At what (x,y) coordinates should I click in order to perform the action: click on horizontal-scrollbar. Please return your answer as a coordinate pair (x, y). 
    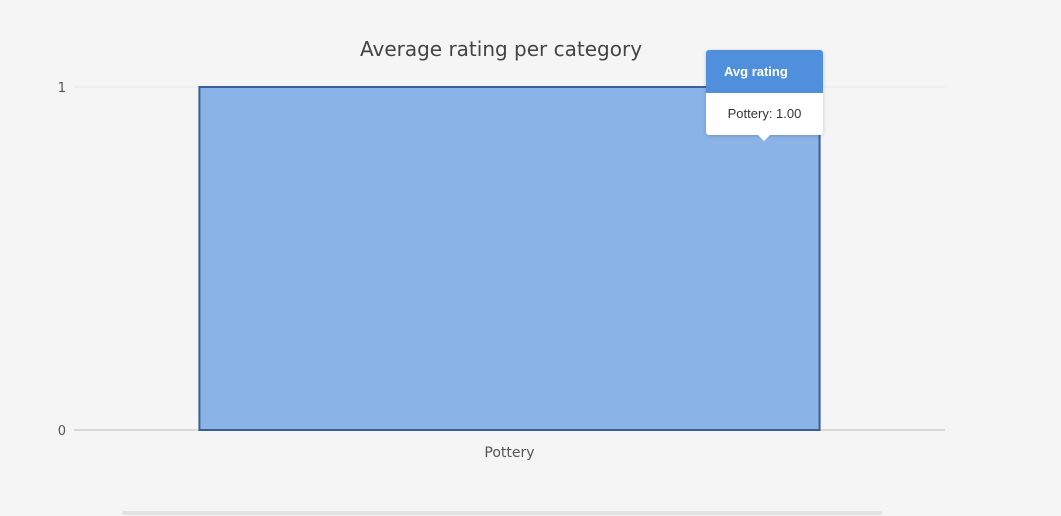
    Looking at the image, I should click on (502, 513).